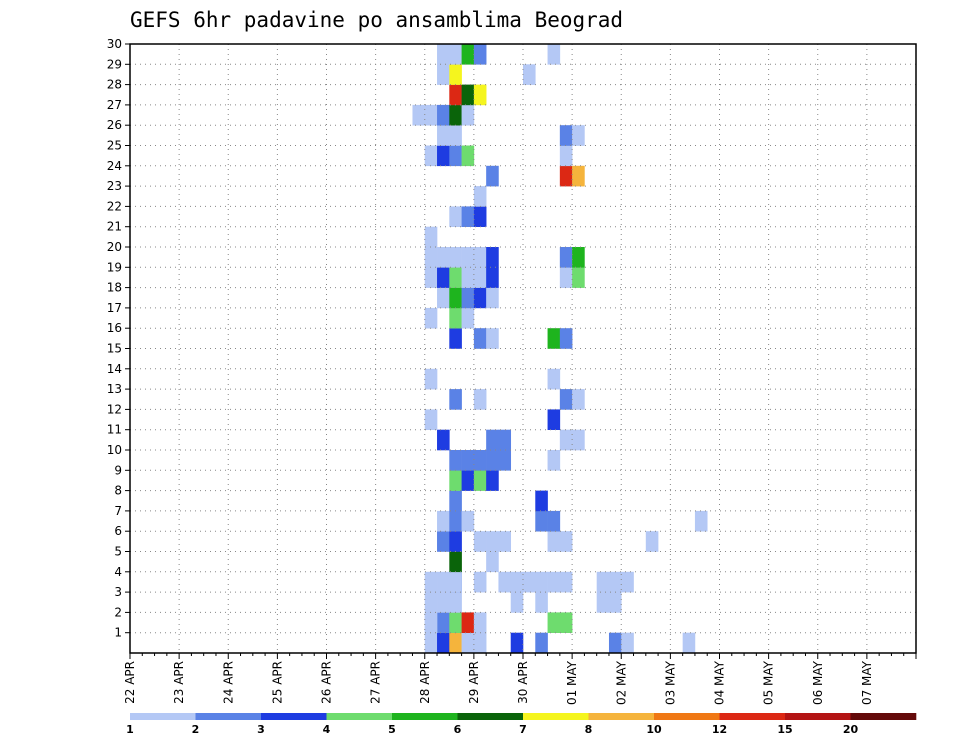 This screenshot has height=742, width=960. I want to click on y-tick-label: 3, so click(118, 592).